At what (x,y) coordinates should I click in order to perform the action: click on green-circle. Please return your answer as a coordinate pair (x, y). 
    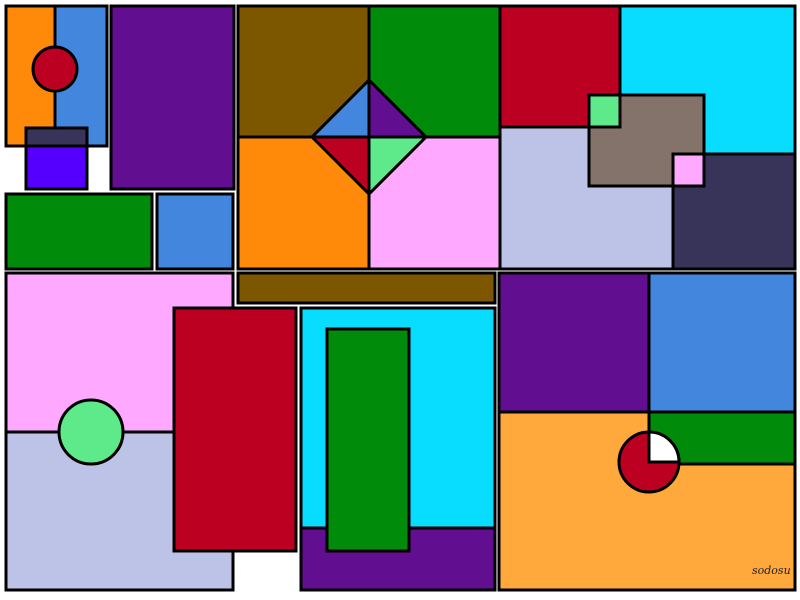
    Looking at the image, I should click on (91, 432).